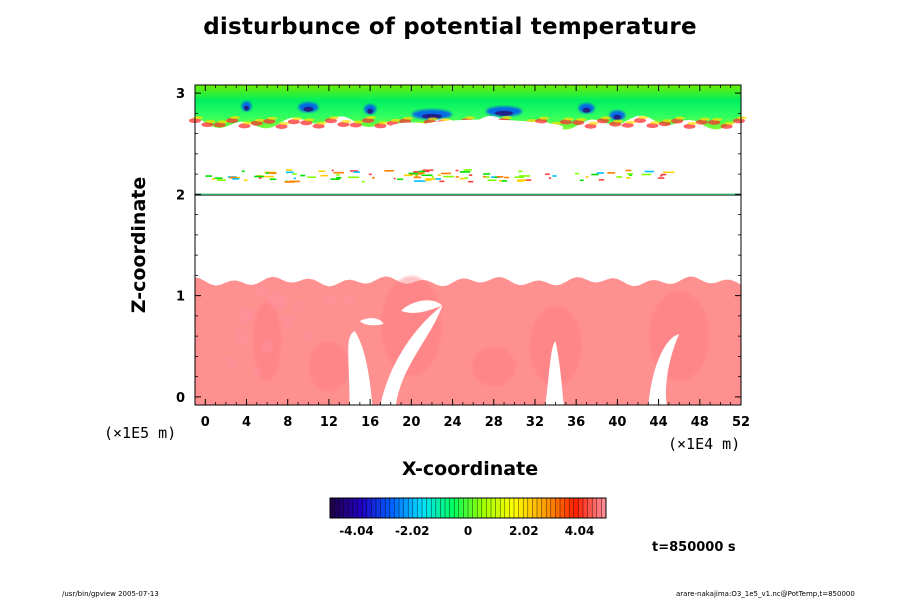  What do you see at coordinates (468, 508) in the screenshot?
I see `colorbar-frame` at bounding box center [468, 508].